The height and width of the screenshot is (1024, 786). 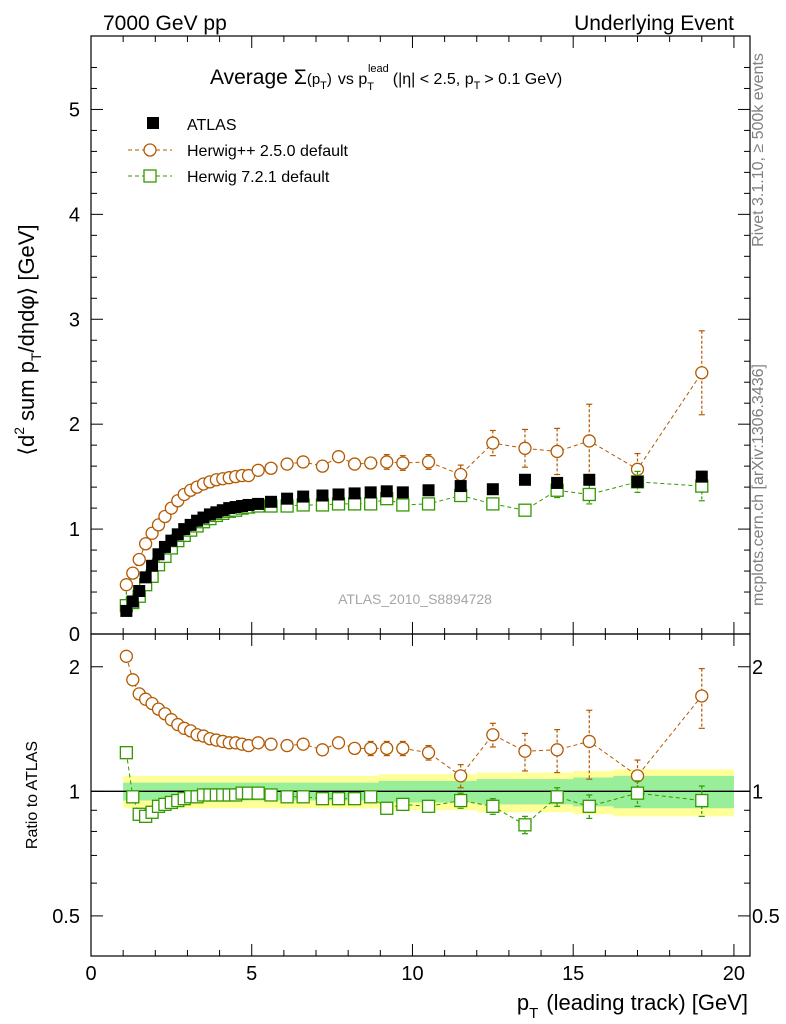 What do you see at coordinates (74, 320) in the screenshot?
I see `y-tick-label: 3` at bounding box center [74, 320].